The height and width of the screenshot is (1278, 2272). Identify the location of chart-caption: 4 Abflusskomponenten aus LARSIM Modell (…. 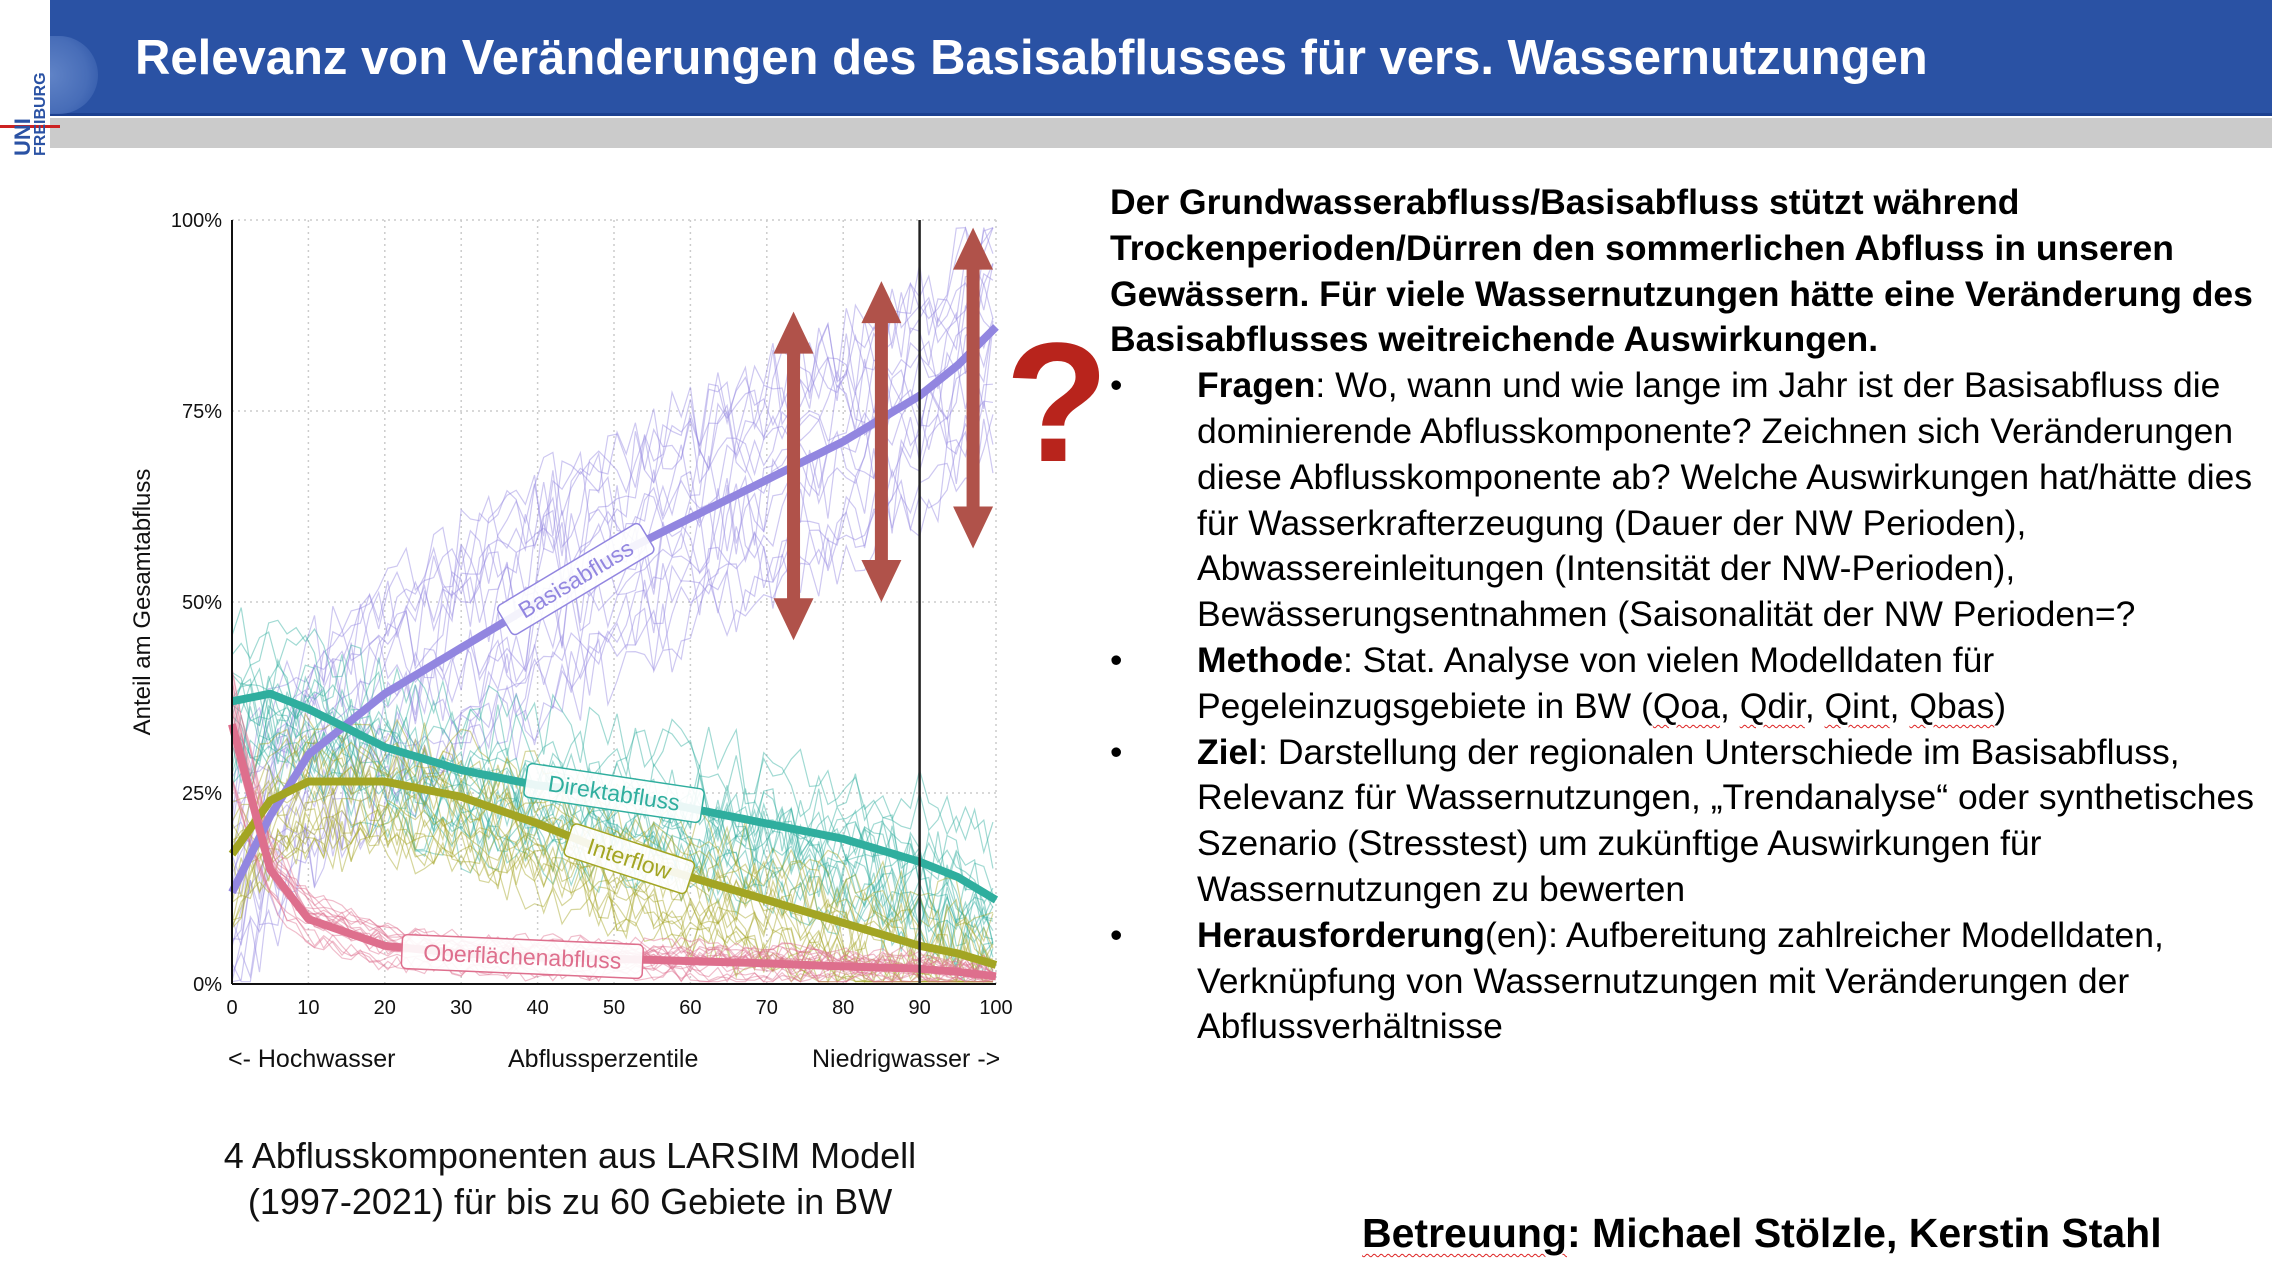
(570, 1179).